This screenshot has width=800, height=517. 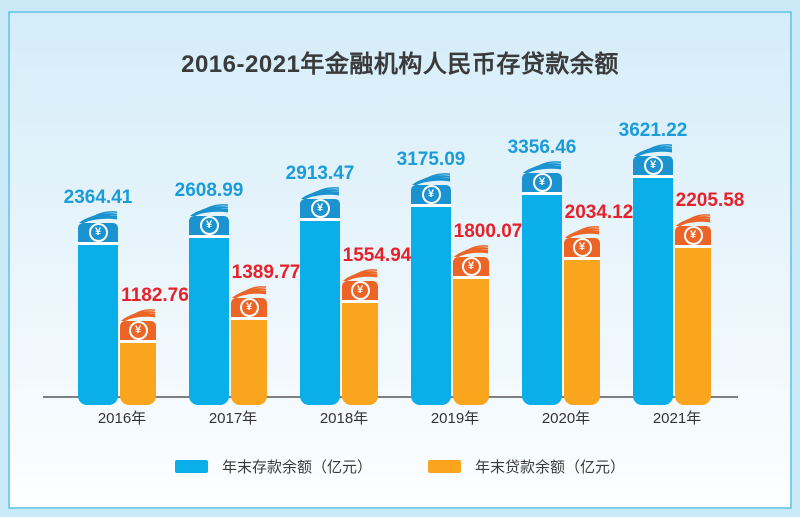 I want to click on loan-bar-2021: ¥, so click(x=693, y=309).